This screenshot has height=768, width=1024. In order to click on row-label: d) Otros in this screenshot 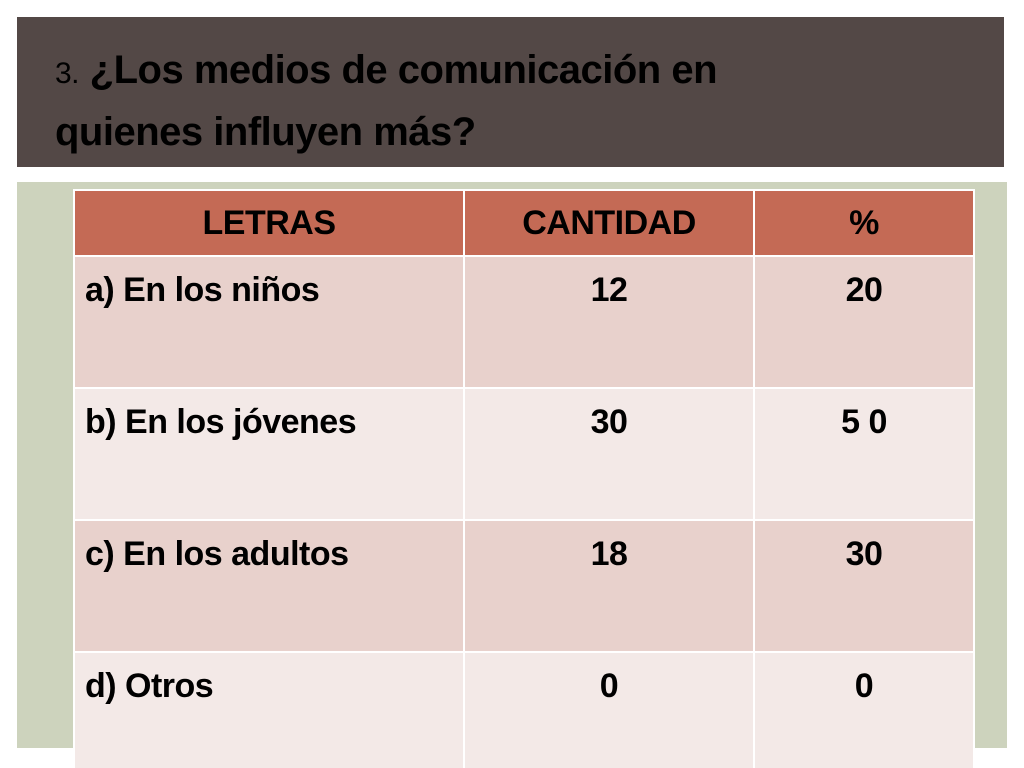, I will do `click(269, 709)`.